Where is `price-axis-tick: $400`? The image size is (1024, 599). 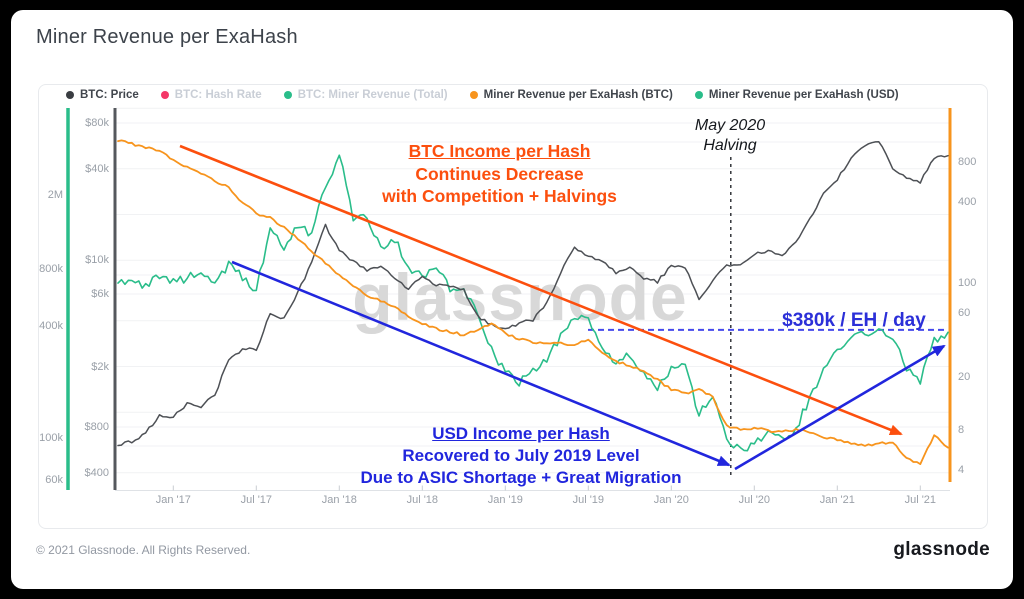
price-axis-tick: $400 is located at coordinates (96, 472).